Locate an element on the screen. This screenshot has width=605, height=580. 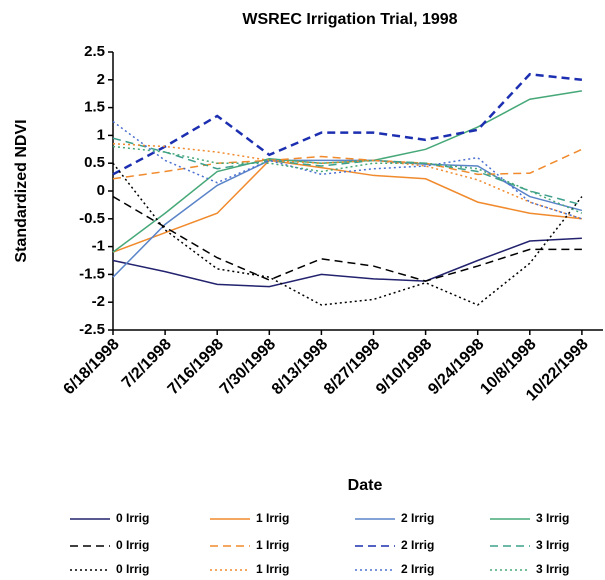
x-tick-label: 9/10/1998 is located at coordinates (404, 367).